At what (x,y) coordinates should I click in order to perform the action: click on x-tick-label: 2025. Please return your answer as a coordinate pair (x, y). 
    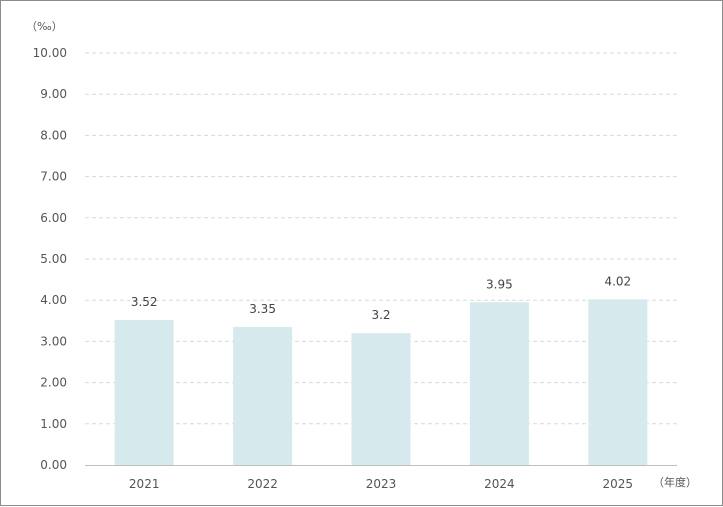
    Looking at the image, I should click on (618, 484).